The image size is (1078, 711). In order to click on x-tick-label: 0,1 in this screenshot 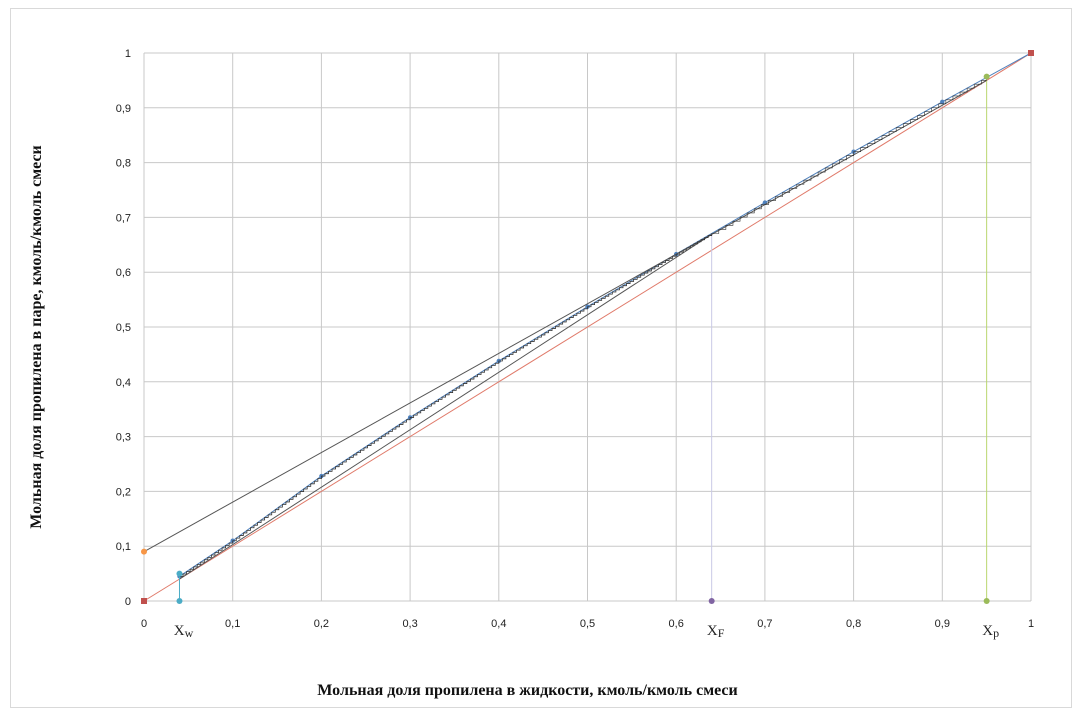, I will do `click(232, 624)`.